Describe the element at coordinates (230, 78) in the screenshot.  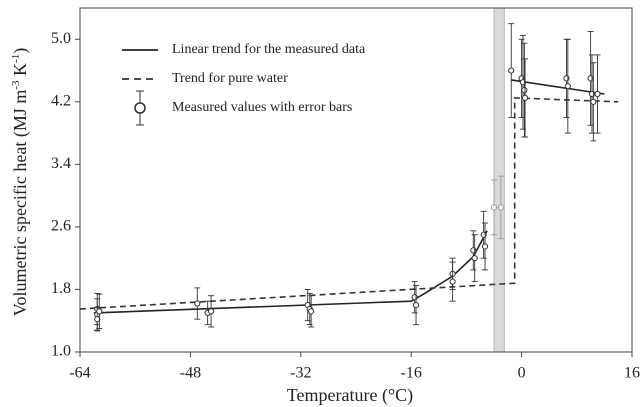
I see `legend-label: Trend for pure water` at that location.